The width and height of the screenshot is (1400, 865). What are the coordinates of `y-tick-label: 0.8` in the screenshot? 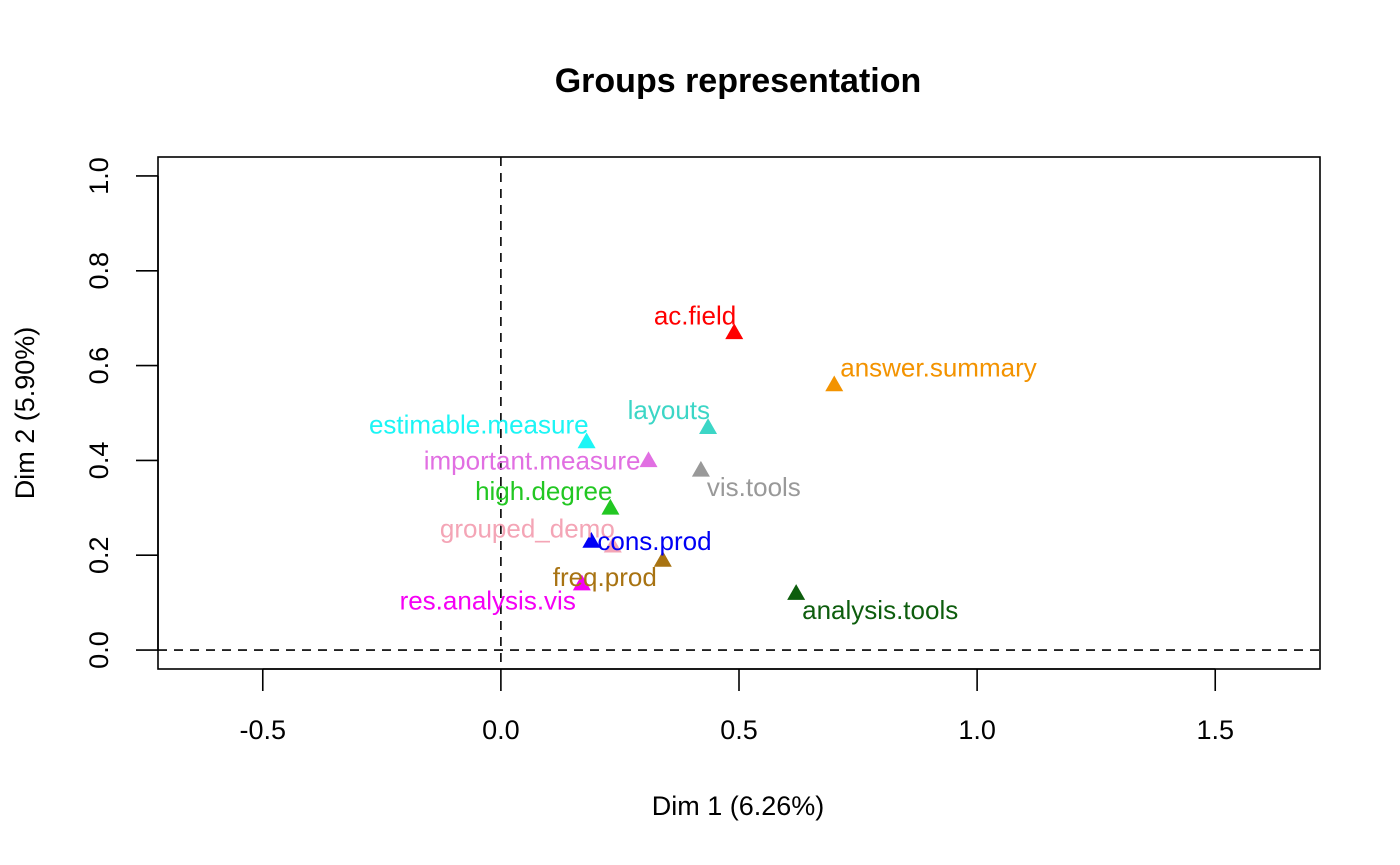 It's located at (99, 271).